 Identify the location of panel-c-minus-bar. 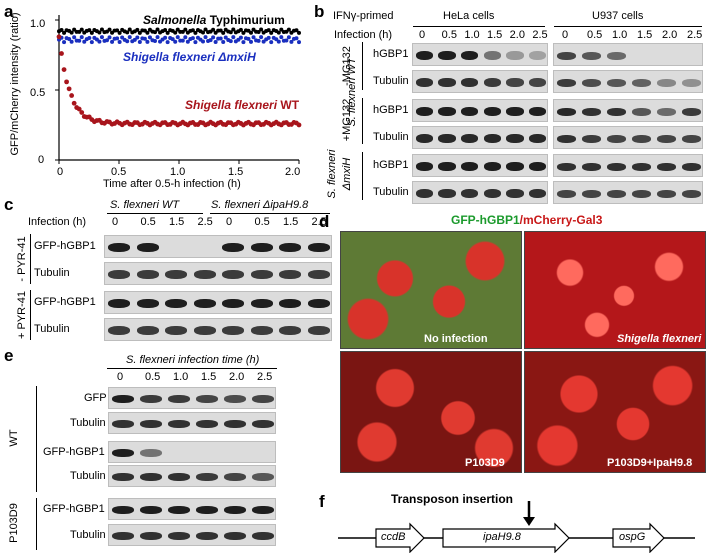
(30, 259).